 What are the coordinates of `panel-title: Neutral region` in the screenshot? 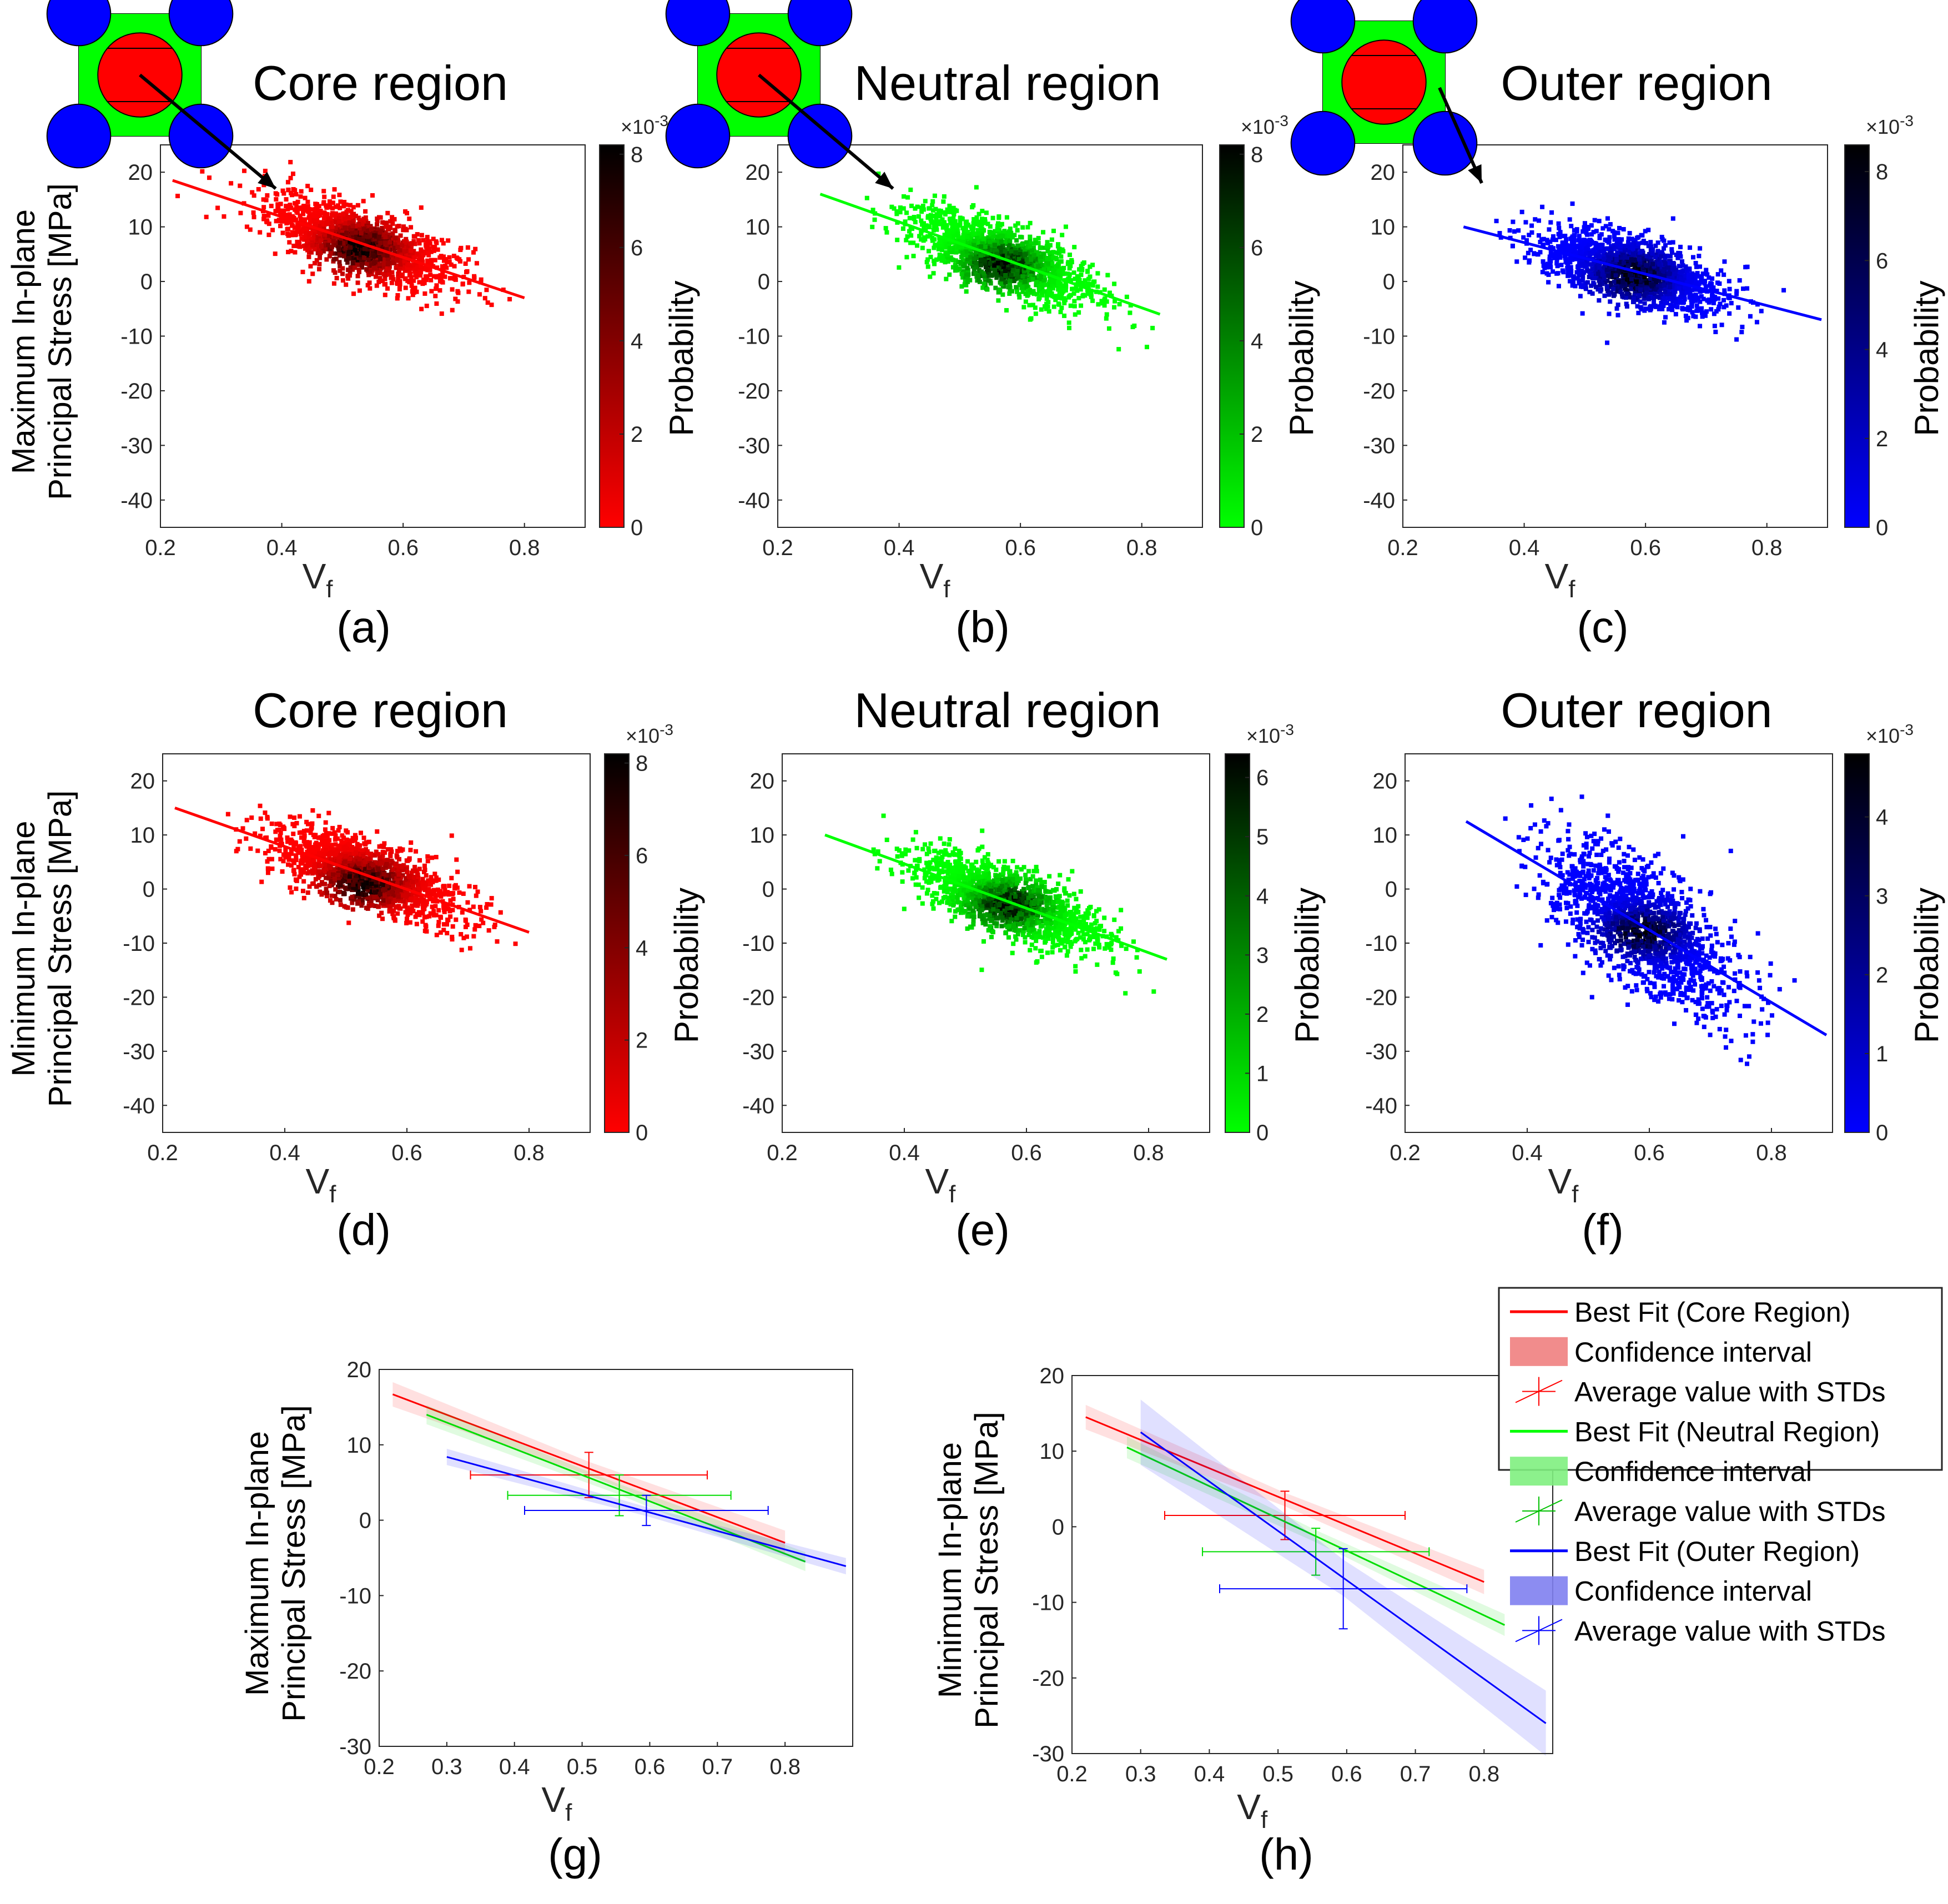 It's located at (1007, 83).